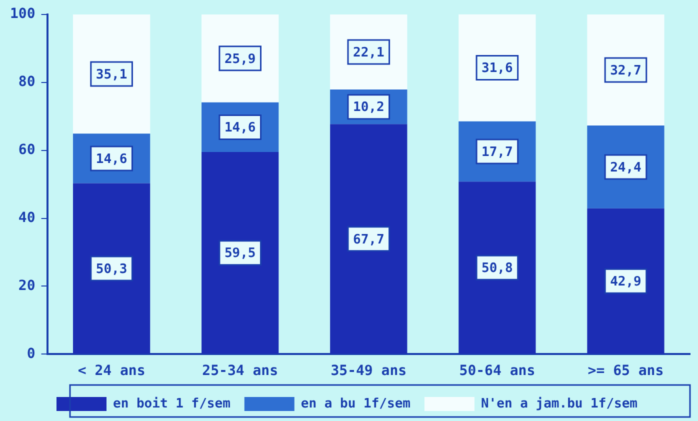 This screenshot has height=421, width=698. What do you see at coordinates (368, 52) in the screenshot?
I see `data-label: 22,1` at bounding box center [368, 52].